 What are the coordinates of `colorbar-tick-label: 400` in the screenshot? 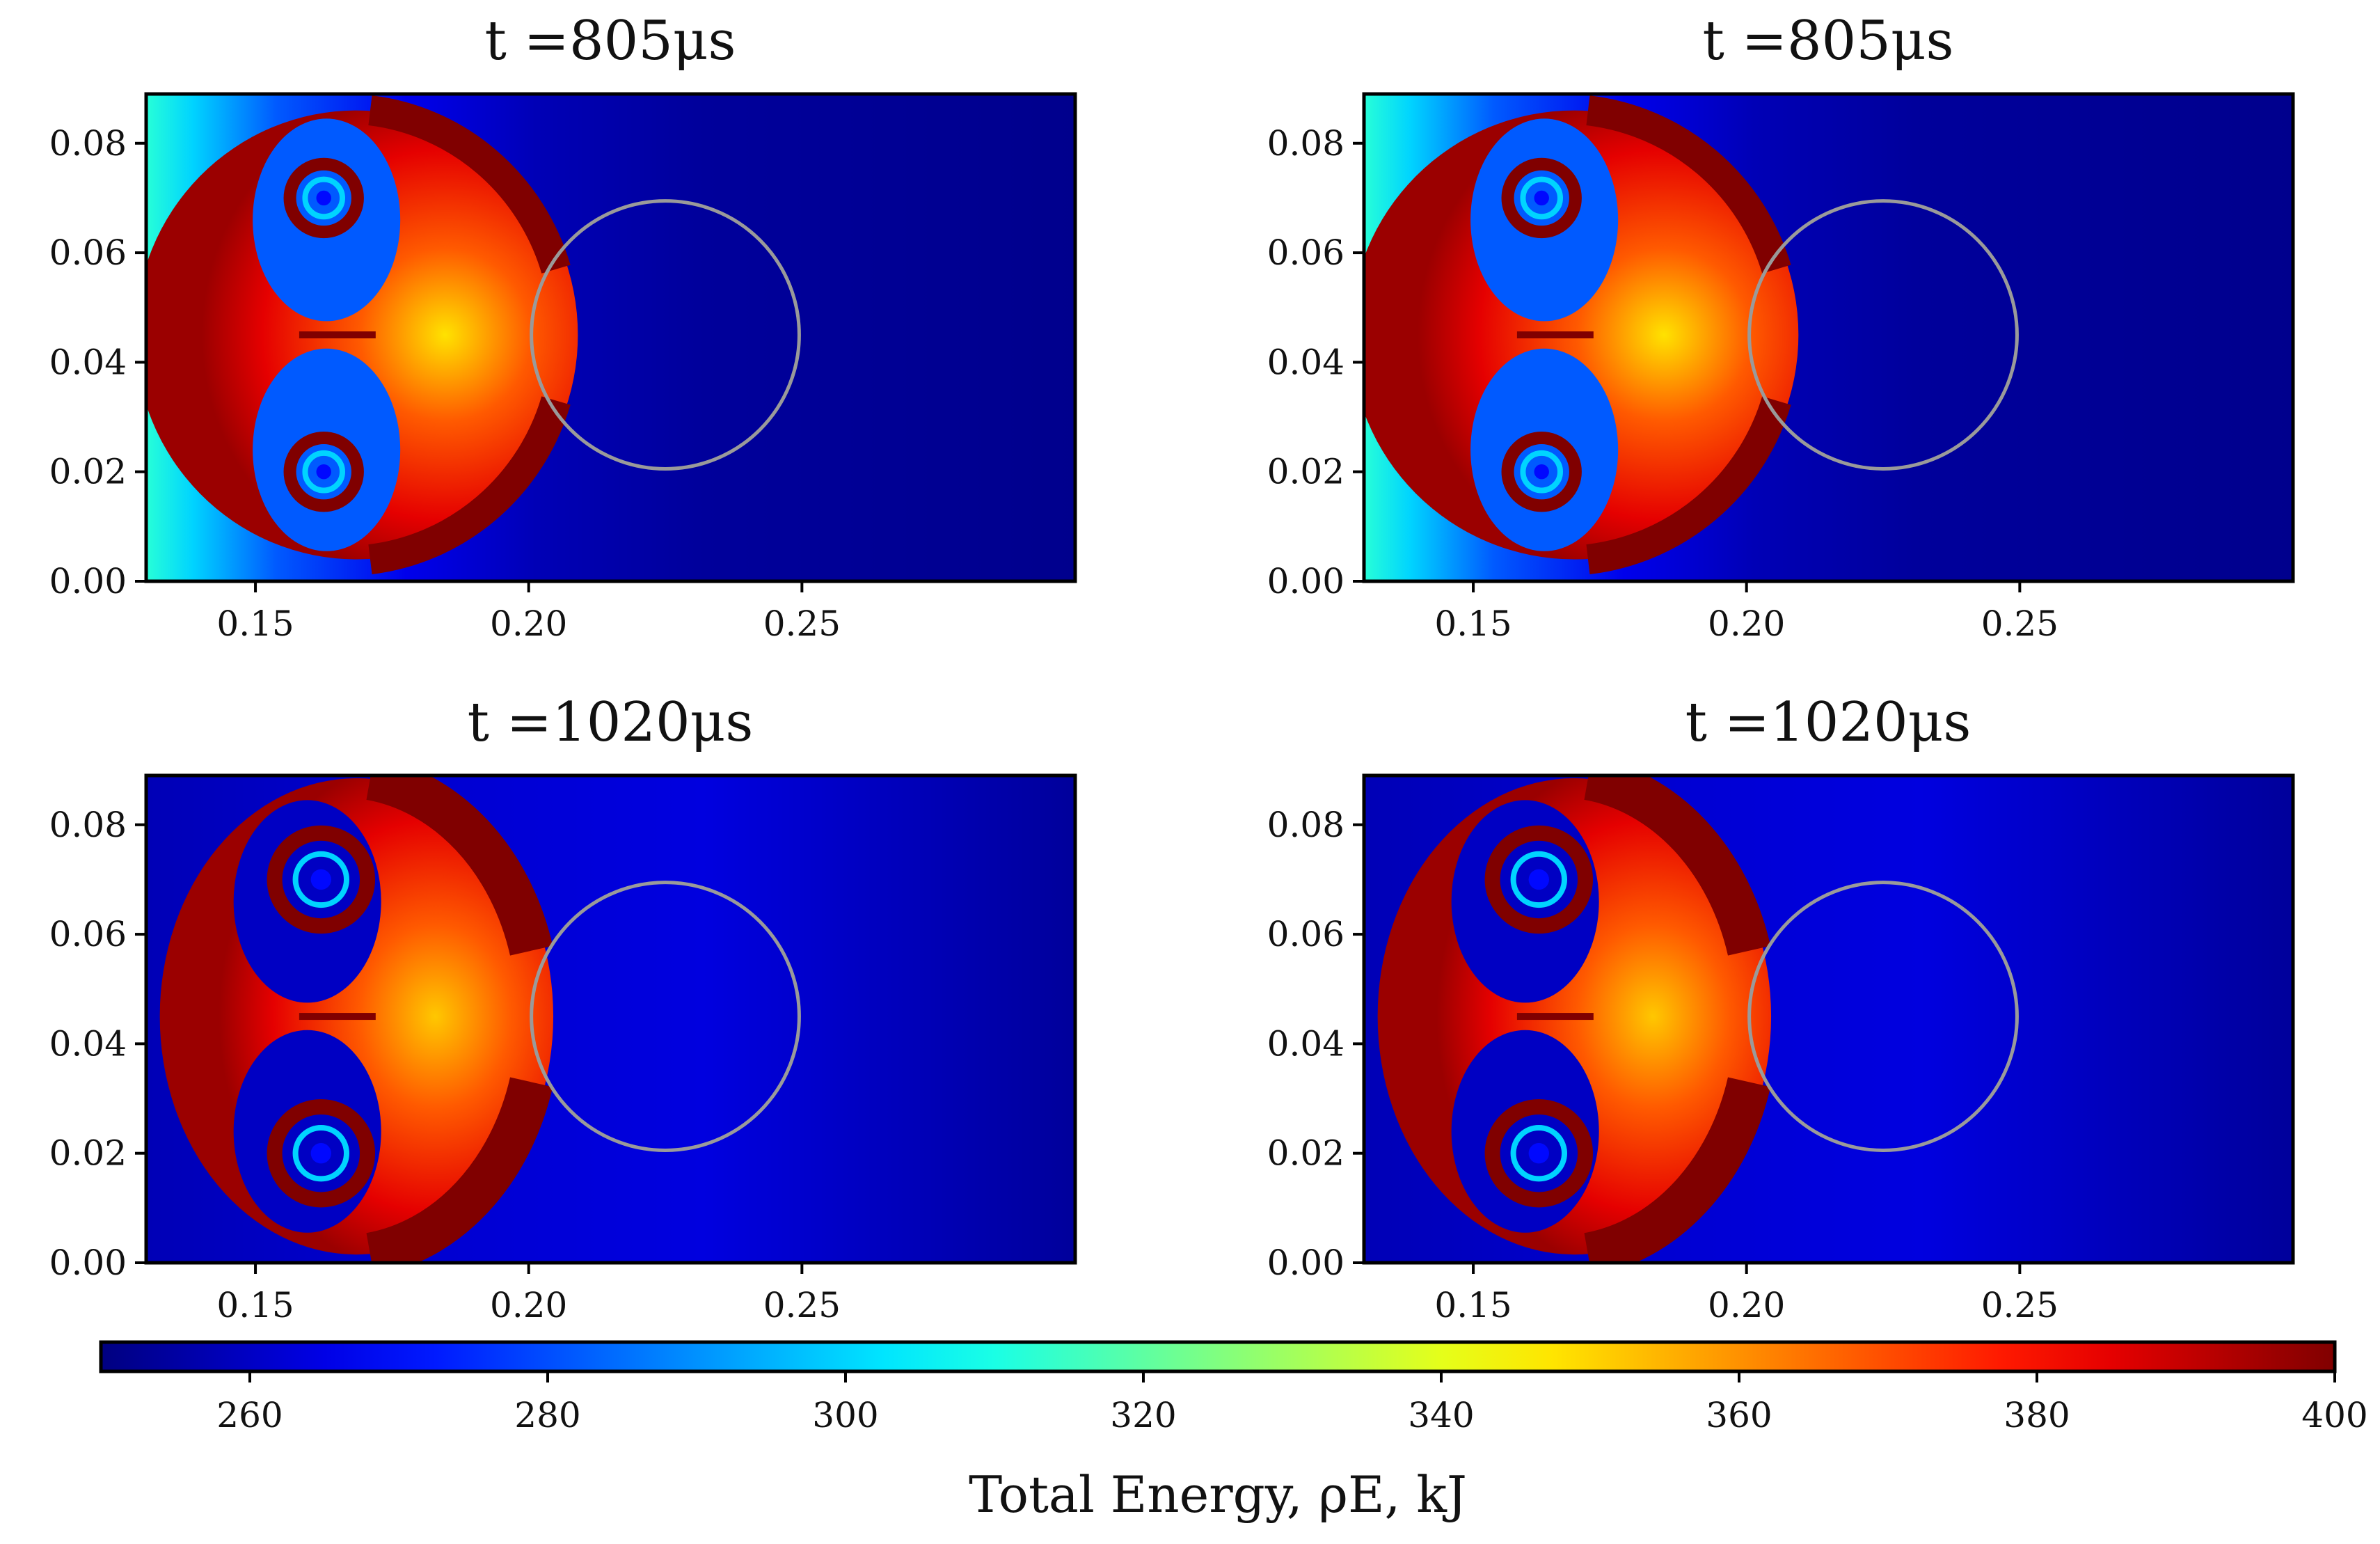 It's located at (2334, 1415).